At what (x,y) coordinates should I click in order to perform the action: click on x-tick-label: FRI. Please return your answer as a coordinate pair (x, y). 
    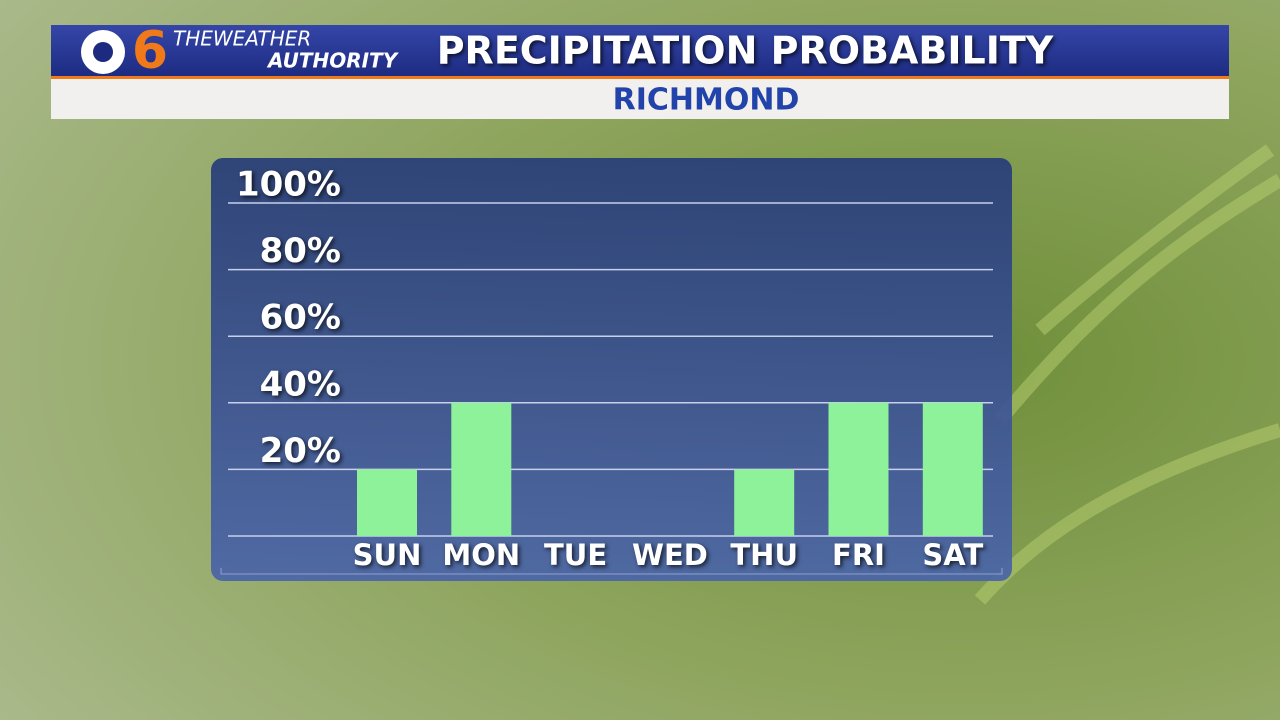
    Looking at the image, I should click on (858, 555).